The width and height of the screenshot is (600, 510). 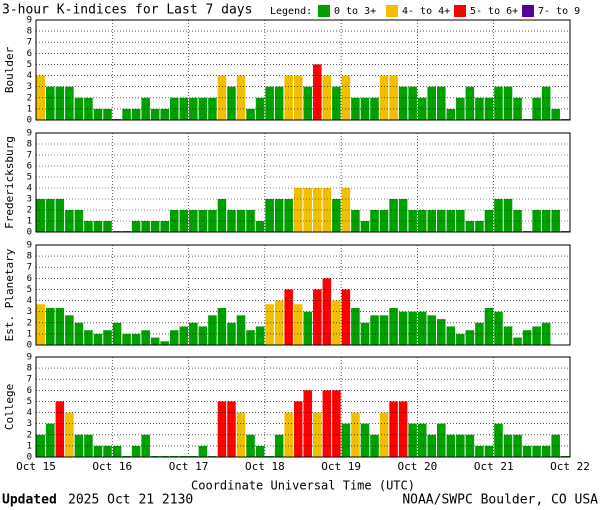 What do you see at coordinates (29, 246) in the screenshot?
I see `y-tick-label: 9` at bounding box center [29, 246].